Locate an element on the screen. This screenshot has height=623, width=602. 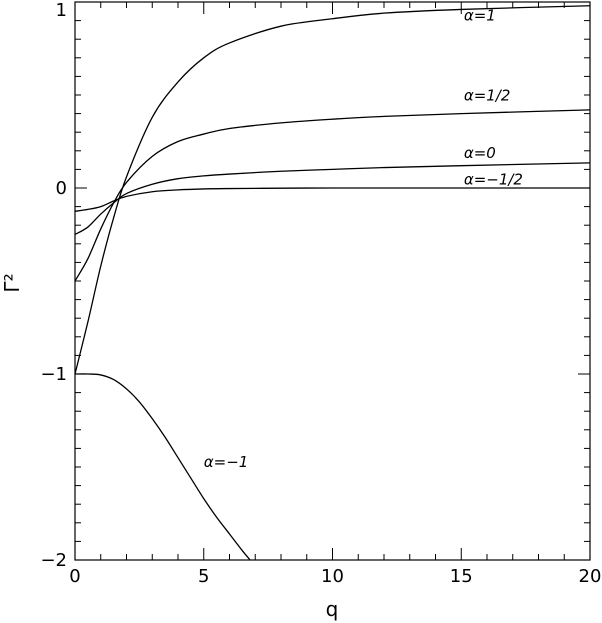
x-tick-label: 5 is located at coordinates (203, 576).